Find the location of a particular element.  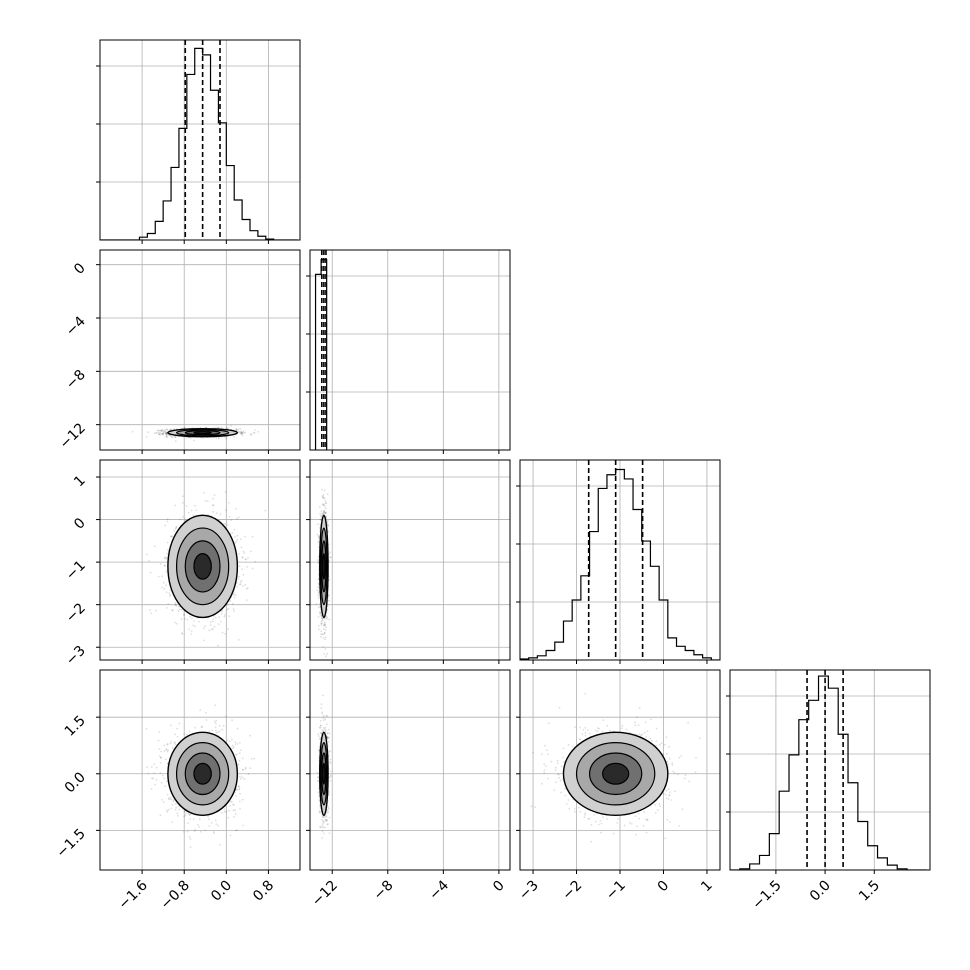

y-tick-label: 0 is located at coordinates (80, 269).